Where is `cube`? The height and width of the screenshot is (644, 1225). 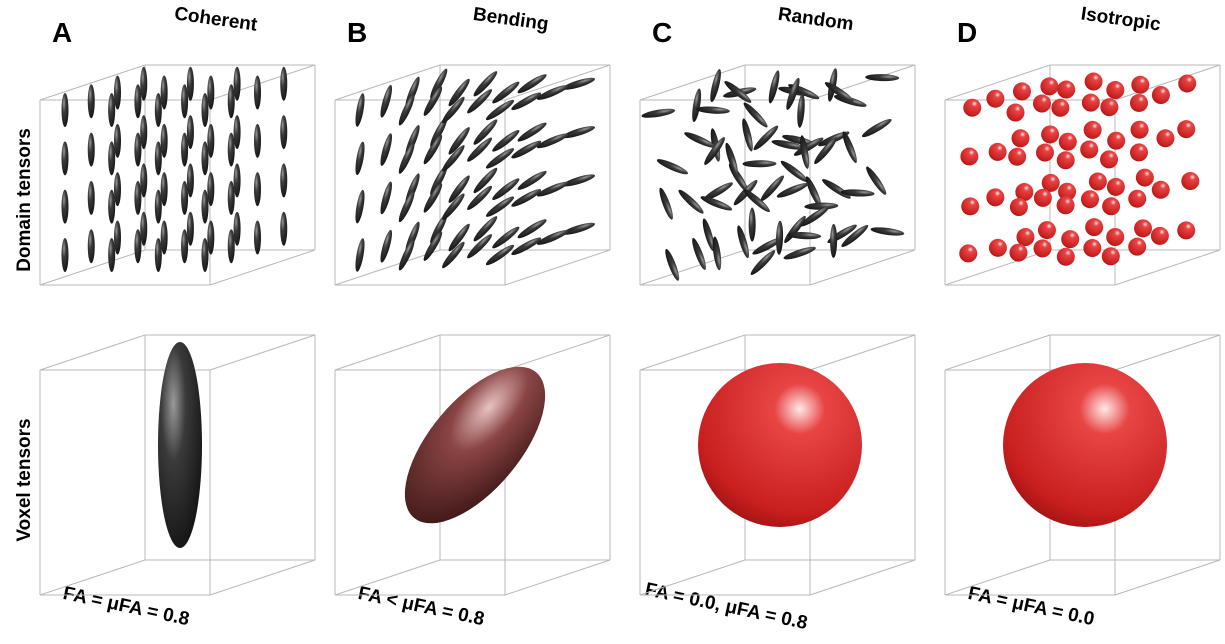 cube is located at coordinates (1082, 465).